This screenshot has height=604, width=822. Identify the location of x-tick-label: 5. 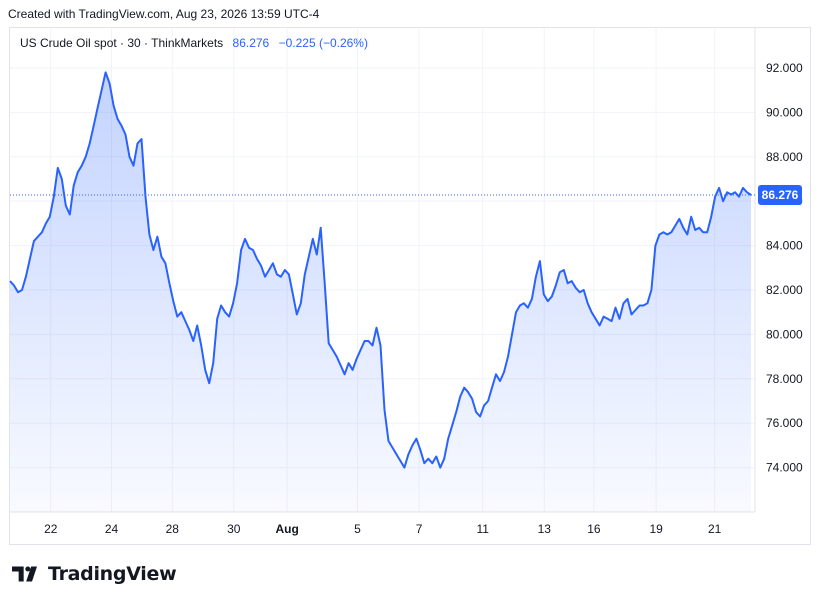
(357, 529).